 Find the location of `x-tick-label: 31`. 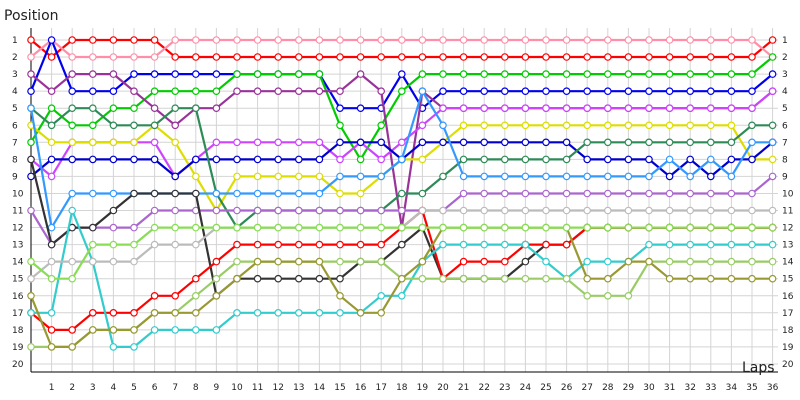

x-tick-label: 31 is located at coordinates (669, 388).